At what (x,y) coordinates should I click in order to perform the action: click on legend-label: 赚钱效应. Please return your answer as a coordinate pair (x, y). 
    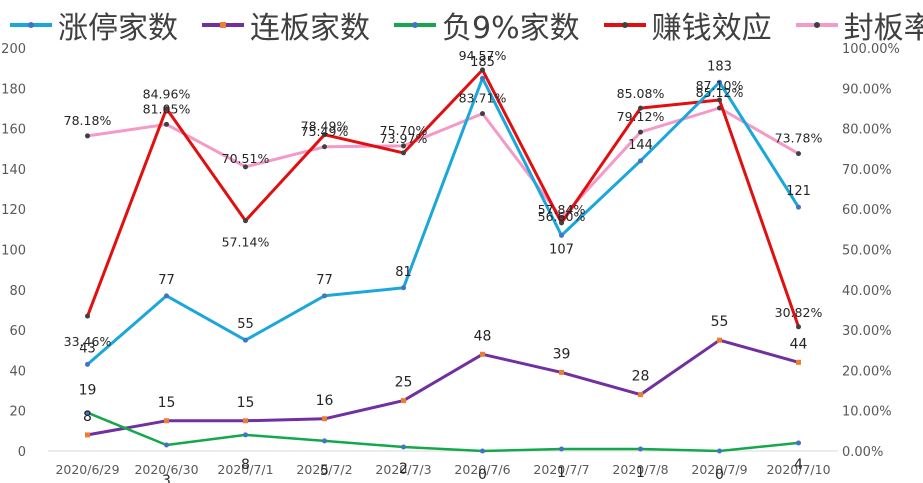
    Looking at the image, I should click on (711, 28).